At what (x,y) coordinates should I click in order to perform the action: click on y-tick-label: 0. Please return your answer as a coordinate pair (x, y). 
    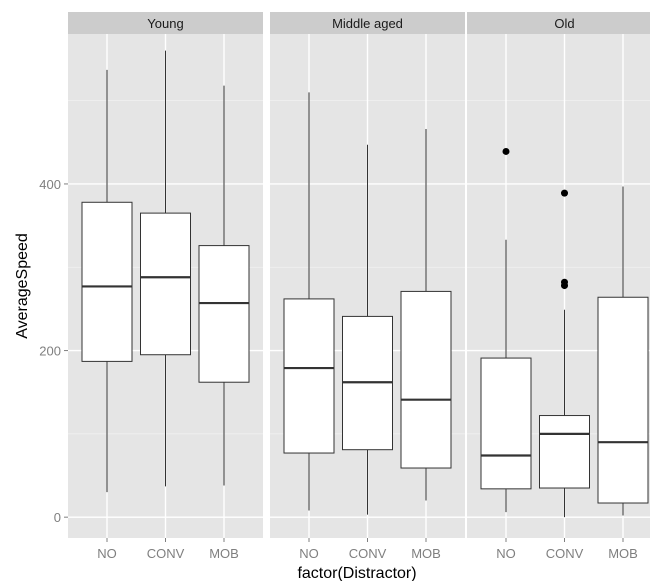
    Looking at the image, I should click on (57, 517).